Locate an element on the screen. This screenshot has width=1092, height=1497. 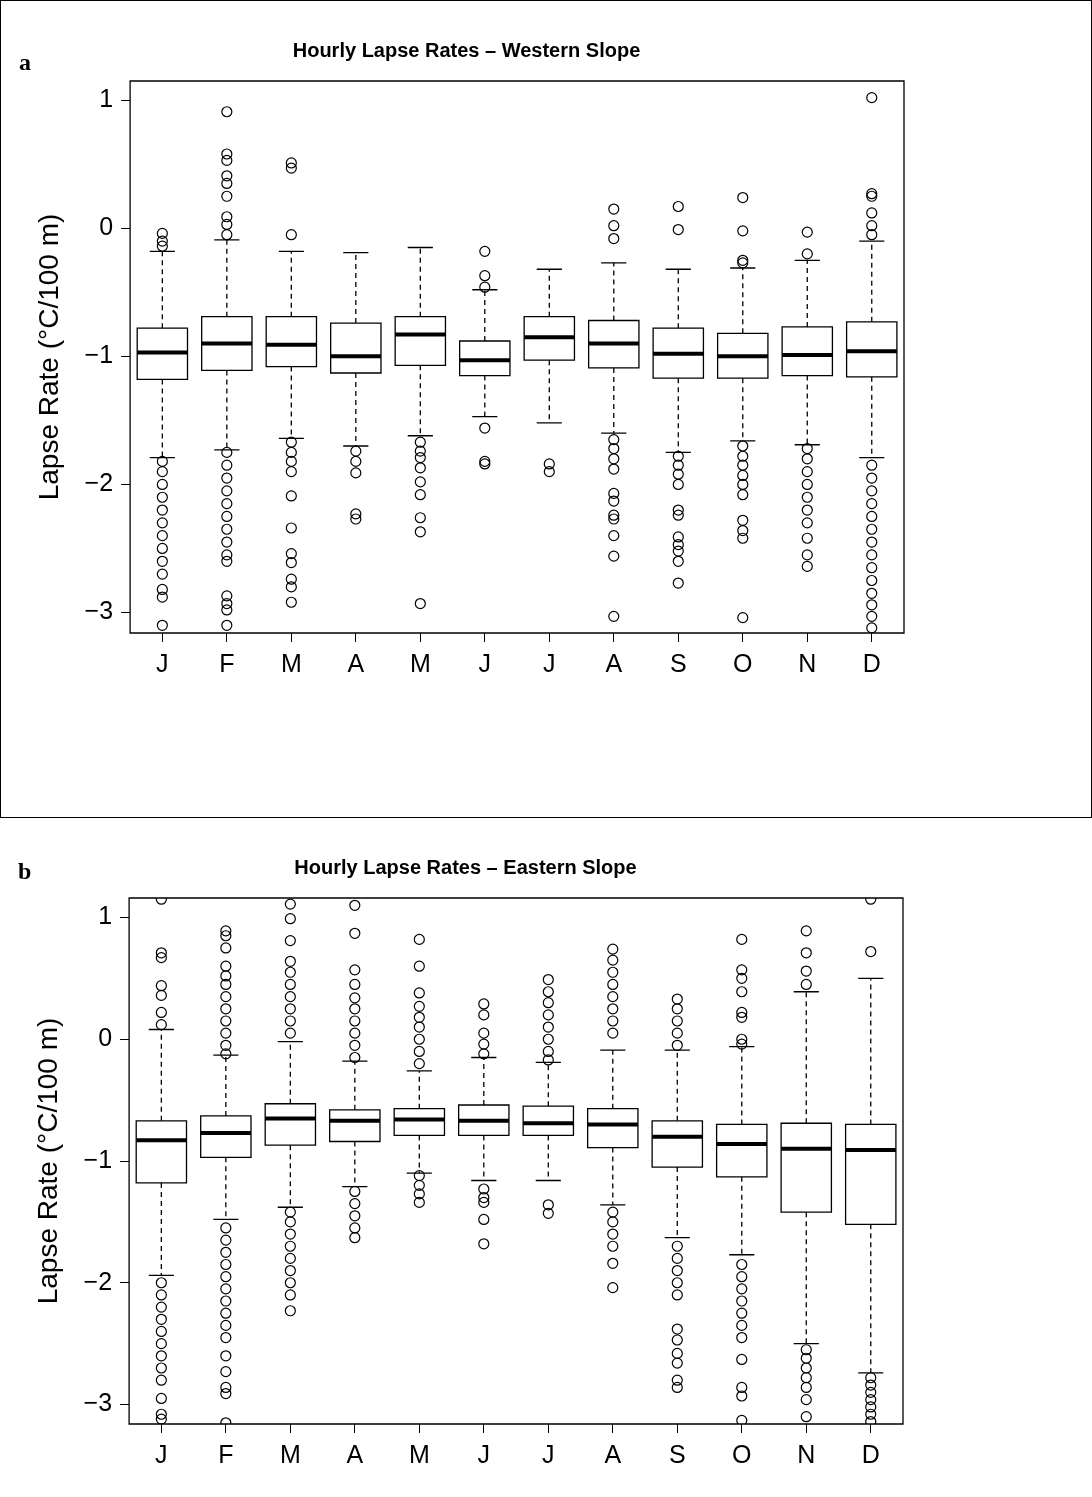
text: a is located at coordinates (25, 62).